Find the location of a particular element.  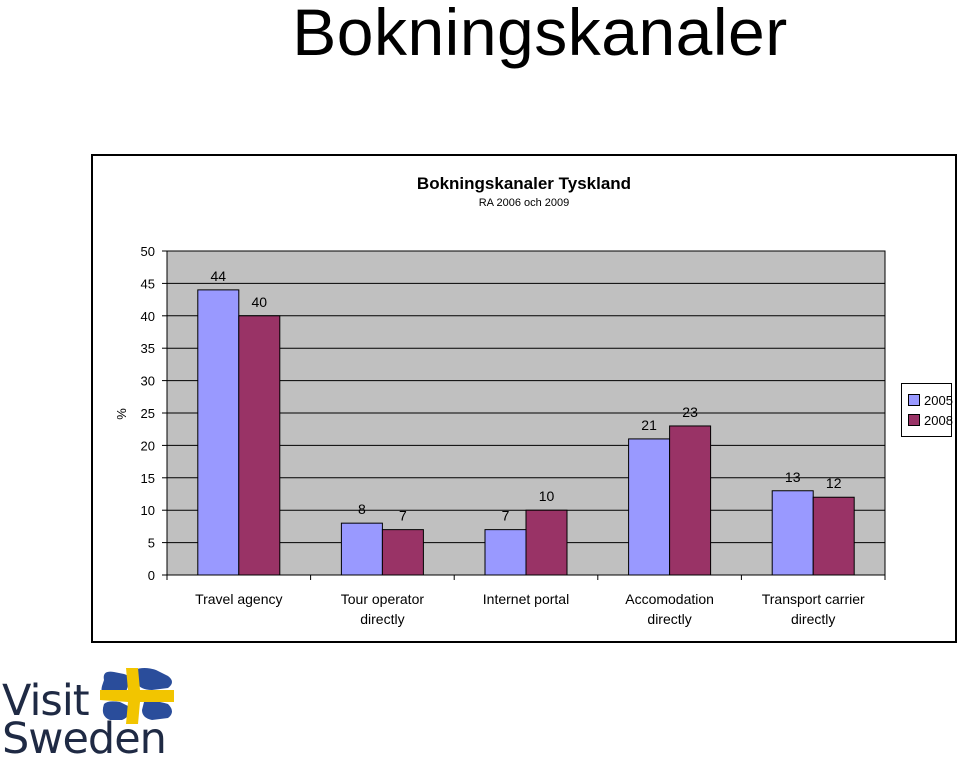

data-label-2005: 13 is located at coordinates (793, 477).